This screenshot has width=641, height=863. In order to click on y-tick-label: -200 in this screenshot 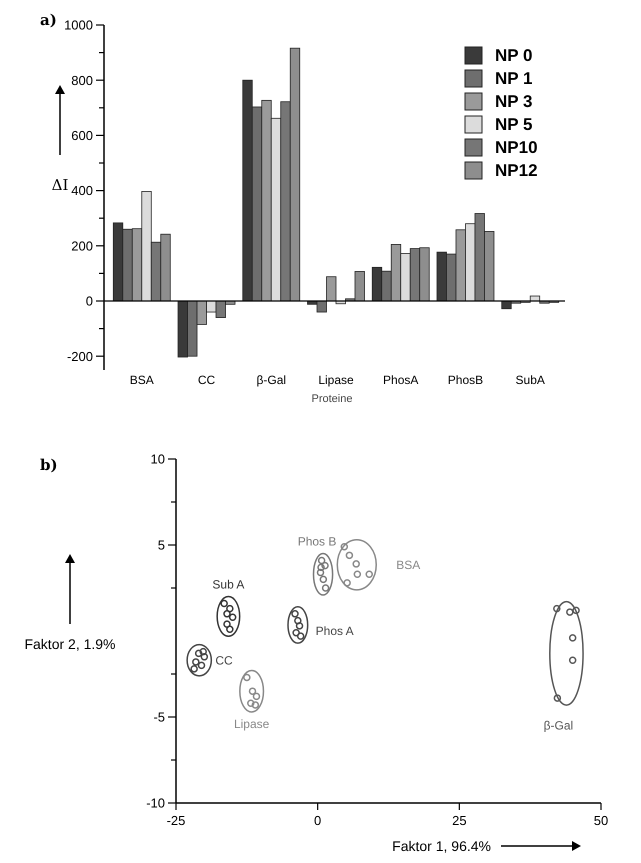, I will do `click(79, 356)`.